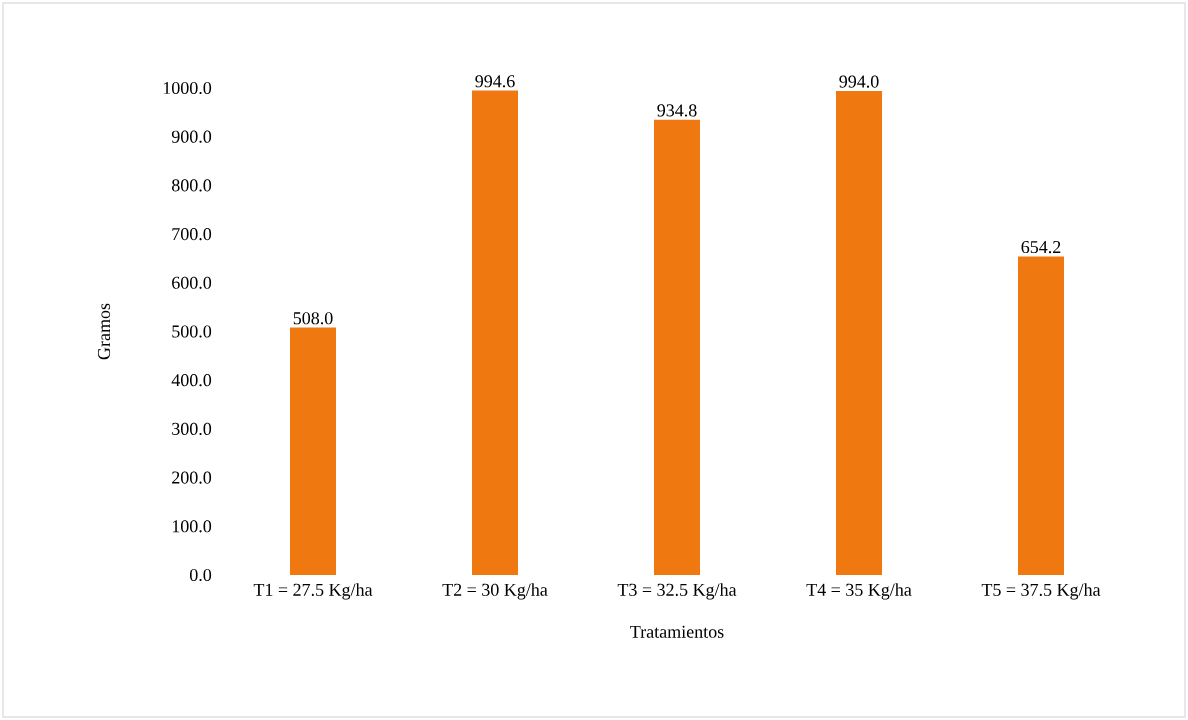  Describe the element at coordinates (677, 591) in the screenshot. I see `x-tick-label: T3 = 32.5 Kg/ha` at that location.